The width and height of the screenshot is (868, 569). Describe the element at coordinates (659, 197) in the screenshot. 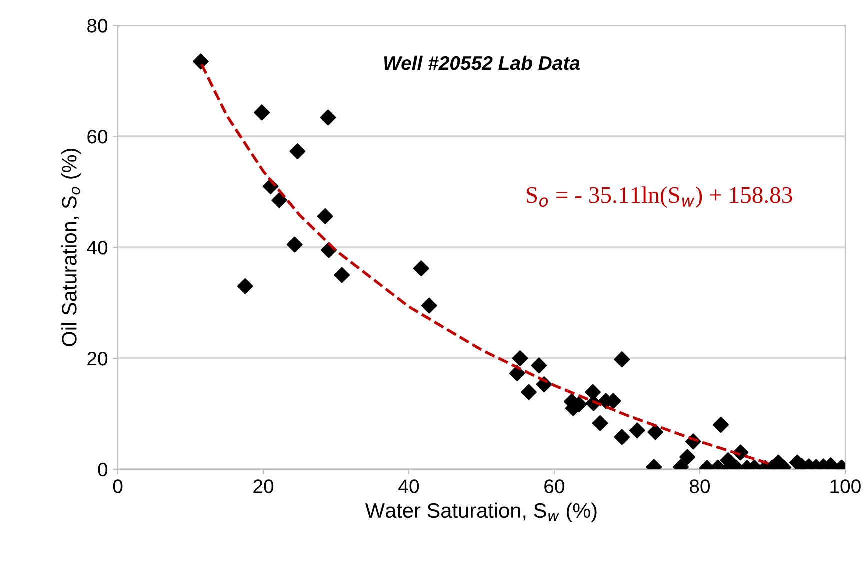

I see `annotation: S$_{o}$ = - 35.11ln(S$_{w}$) + 158.83` at that location.